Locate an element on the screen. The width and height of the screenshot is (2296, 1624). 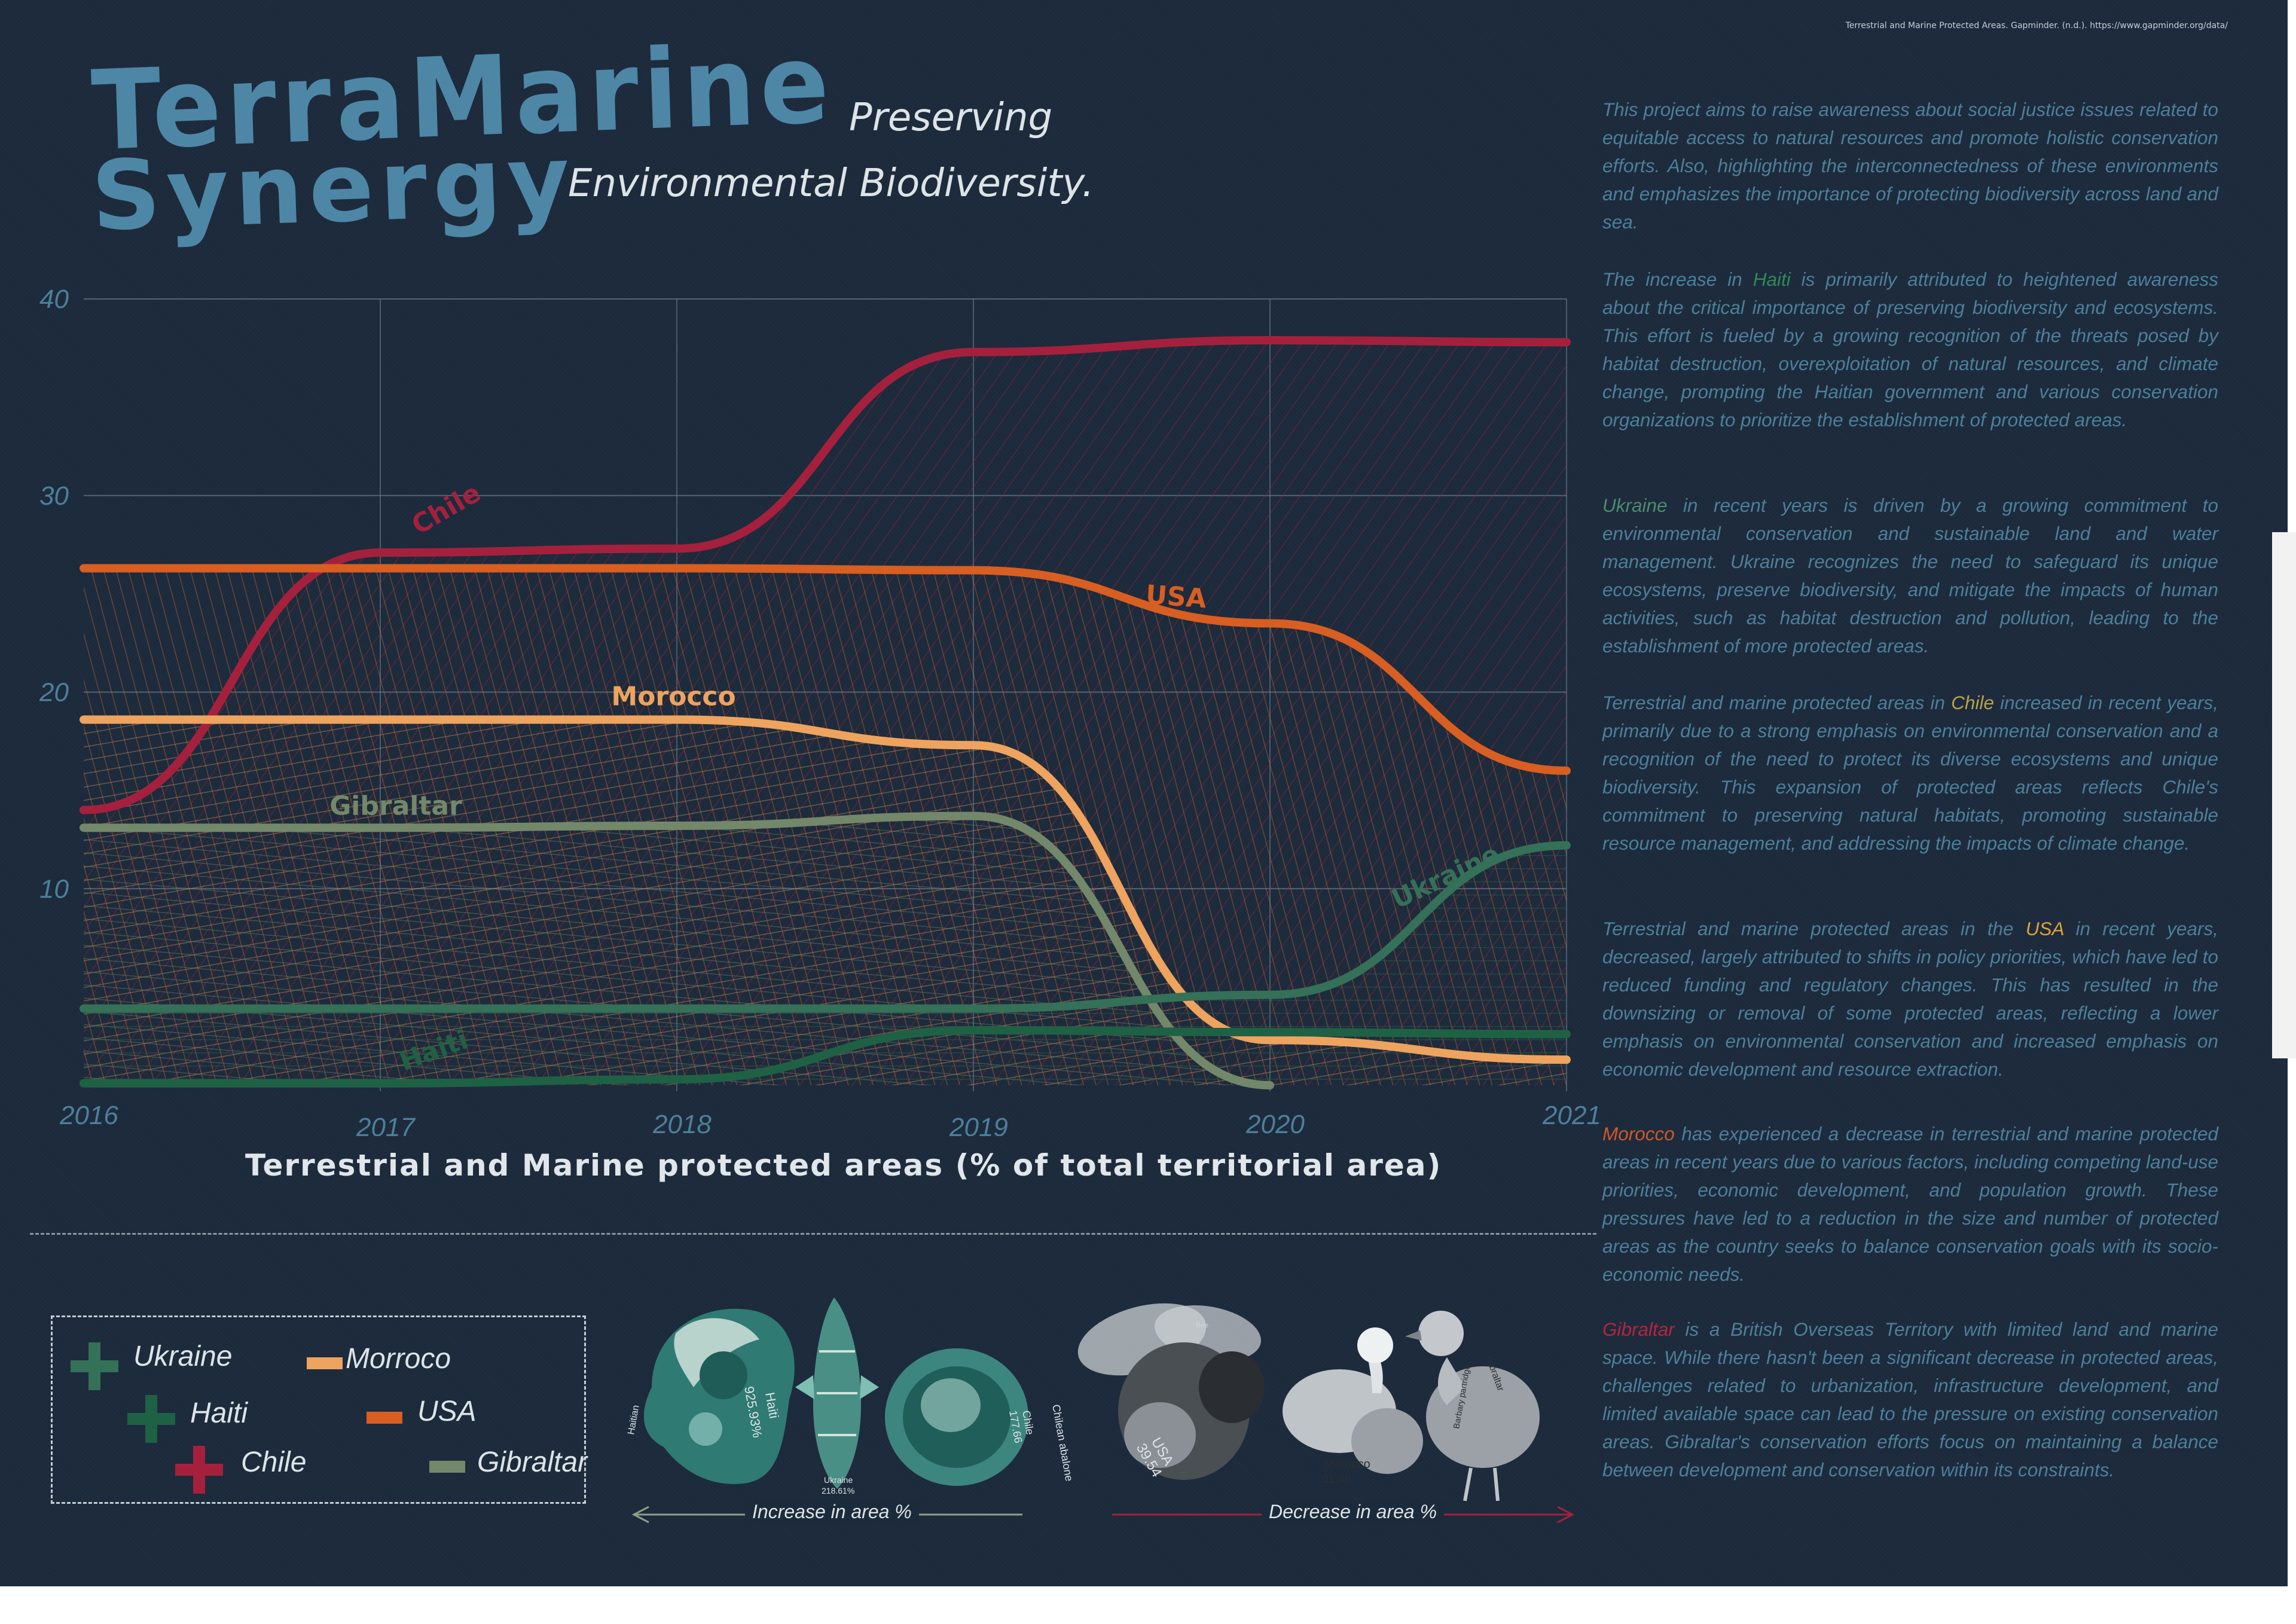
morocco-highlight: Morocco is located at coordinates (1638, 1133).